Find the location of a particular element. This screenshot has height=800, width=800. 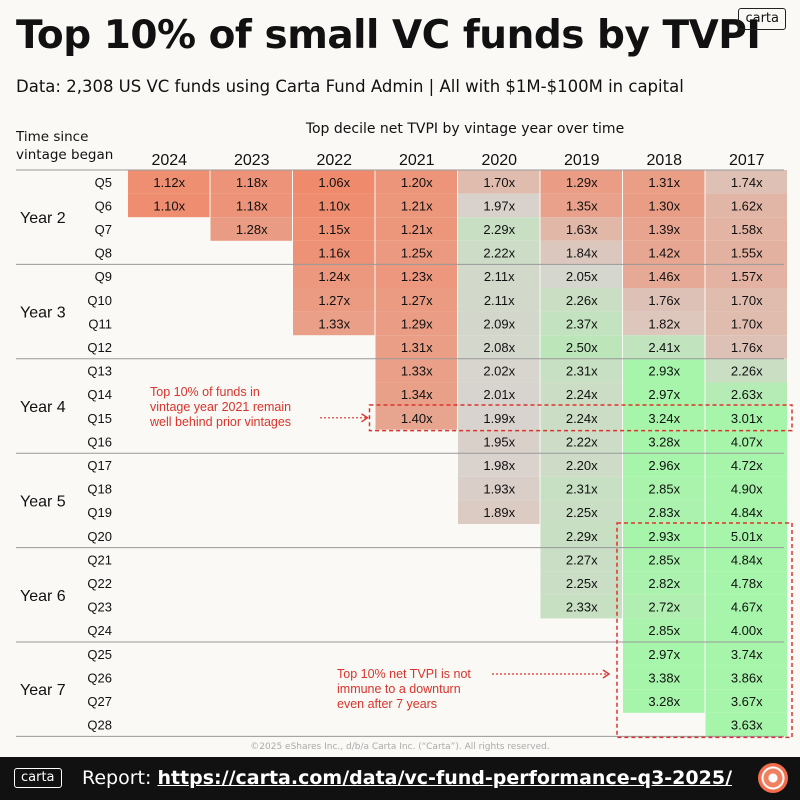

cell-label-Q17-2017: 4.72x is located at coordinates (747, 465).